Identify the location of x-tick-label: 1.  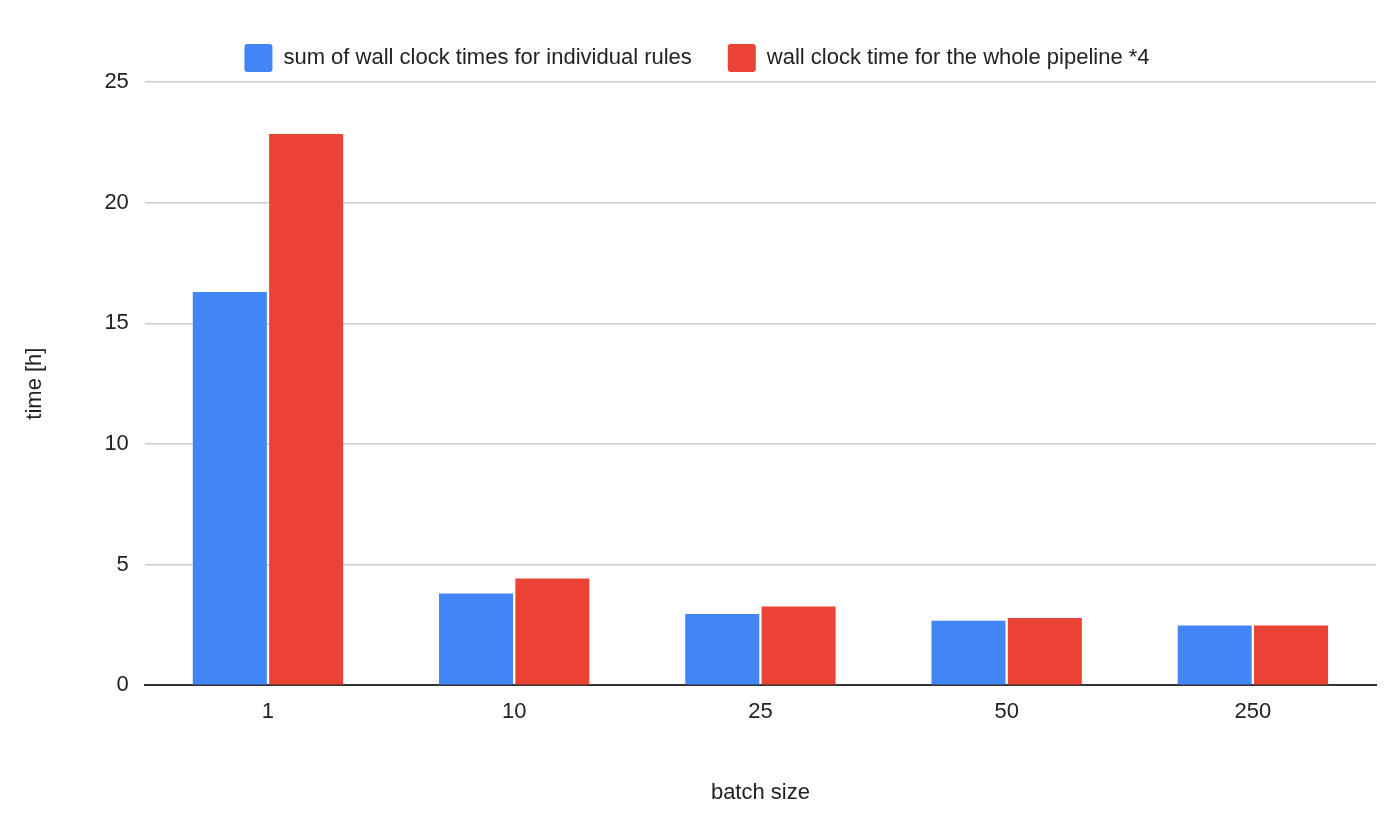
(268, 711).